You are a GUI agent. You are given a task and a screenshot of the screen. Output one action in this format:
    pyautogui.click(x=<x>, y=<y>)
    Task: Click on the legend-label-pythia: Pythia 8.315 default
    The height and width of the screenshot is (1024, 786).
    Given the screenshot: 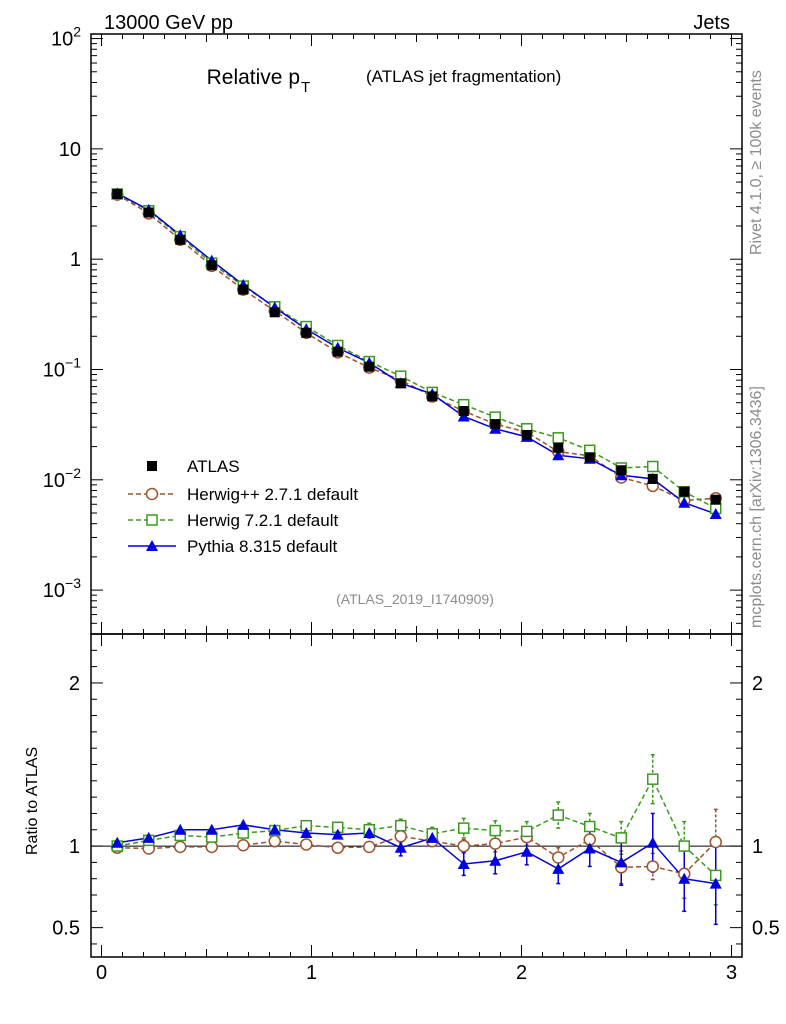 What is the action you would take?
    pyautogui.click(x=262, y=546)
    